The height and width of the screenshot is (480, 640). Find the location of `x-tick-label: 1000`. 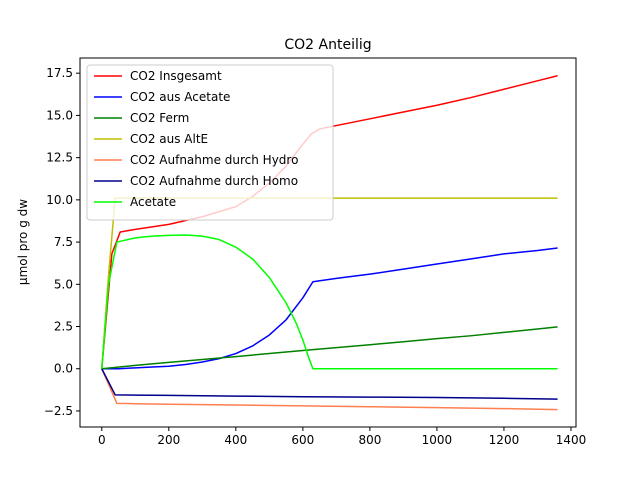

x-tick-label: 1000 is located at coordinates (437, 440).